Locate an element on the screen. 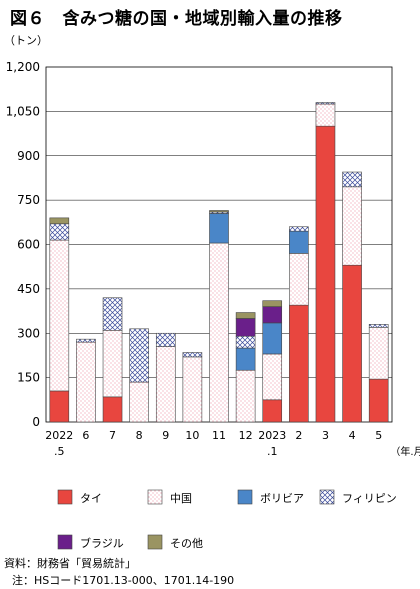 The image size is (420, 589). legend-label: 中国 is located at coordinates (181, 498).